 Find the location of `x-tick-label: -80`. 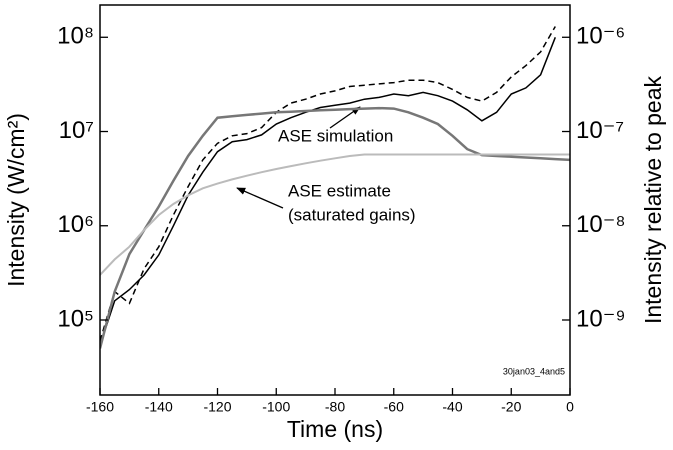

x-tick-label: -80 is located at coordinates (335, 407).